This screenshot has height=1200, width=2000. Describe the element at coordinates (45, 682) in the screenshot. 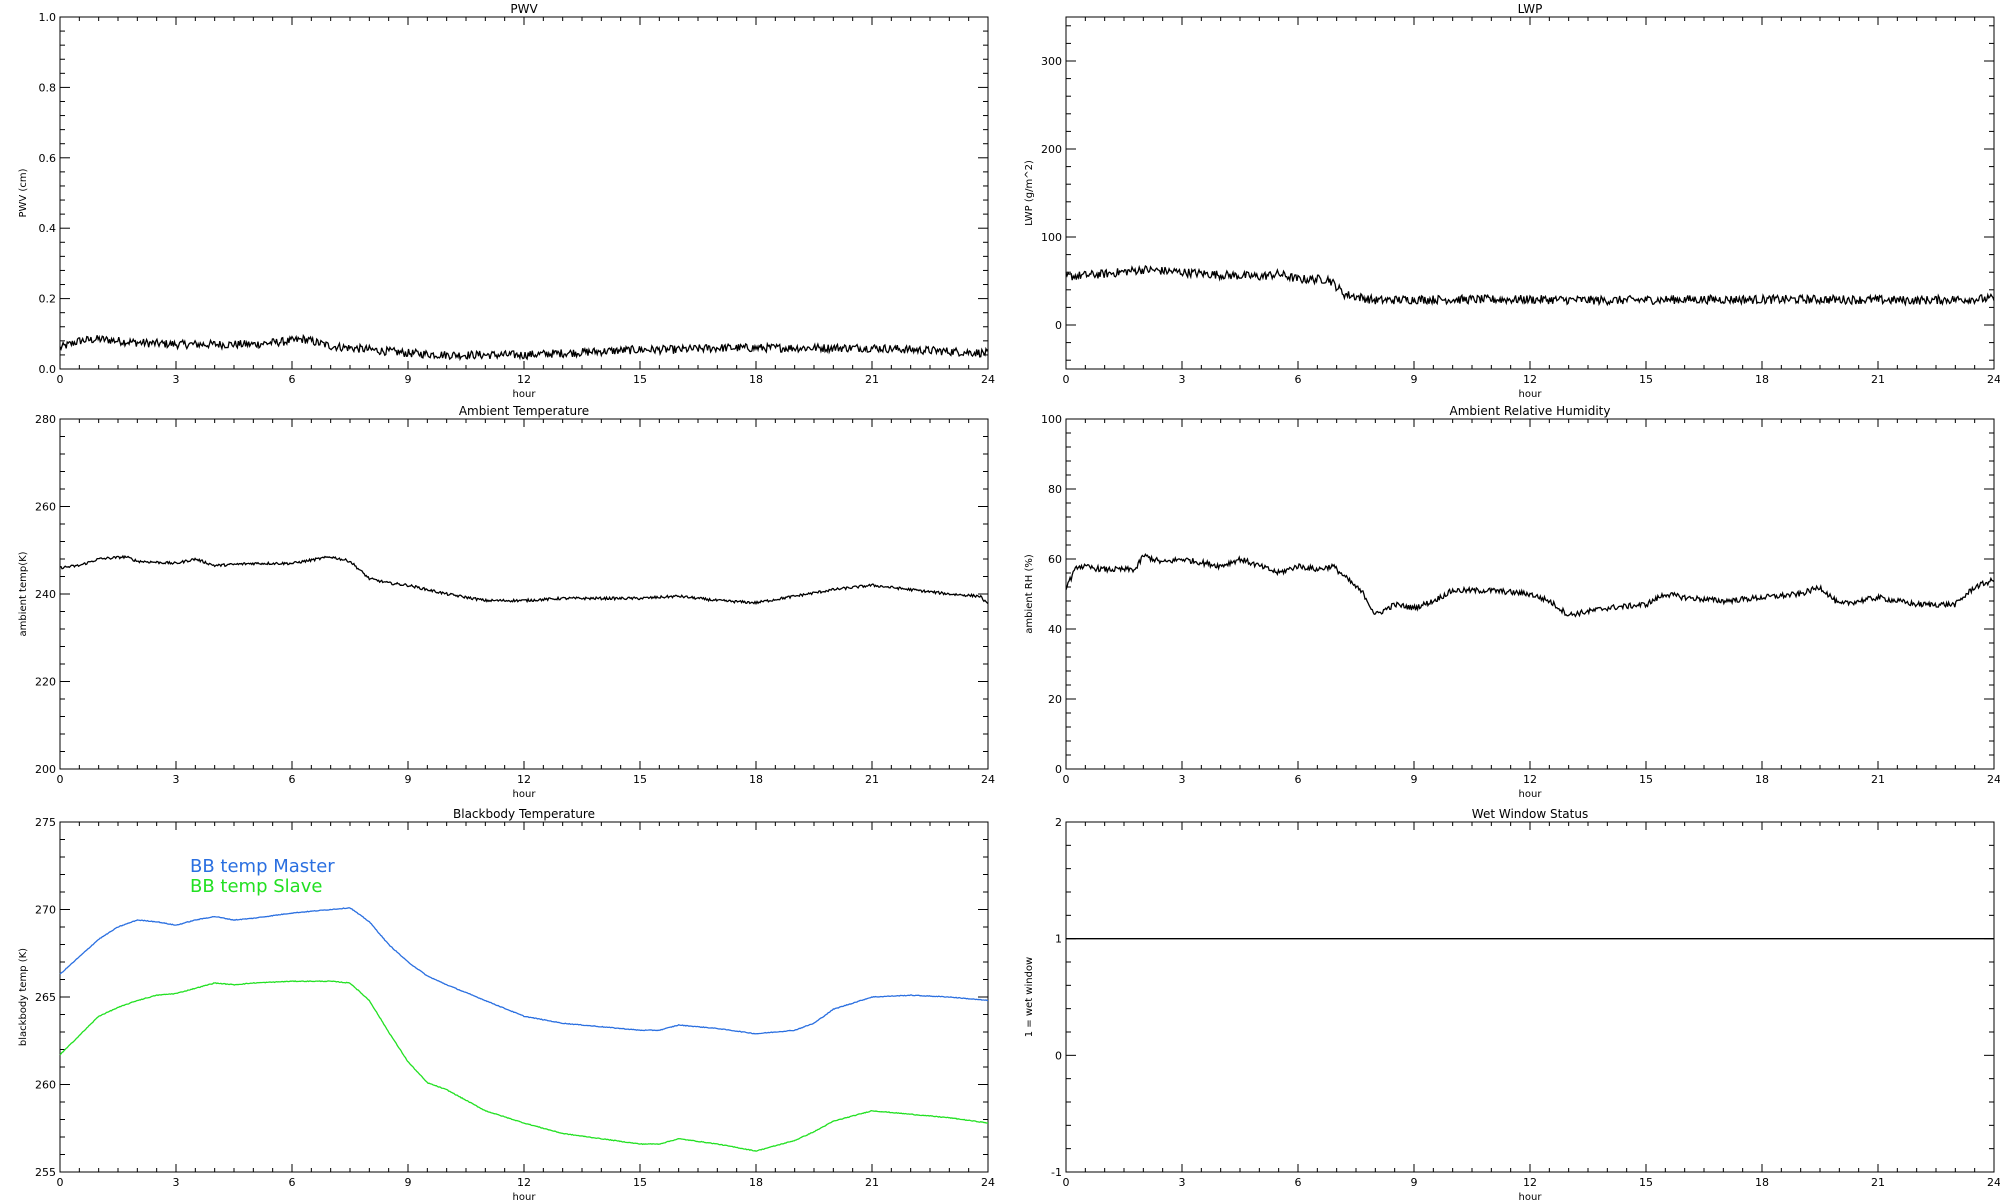

I see `y-tick-label: 220` at that location.